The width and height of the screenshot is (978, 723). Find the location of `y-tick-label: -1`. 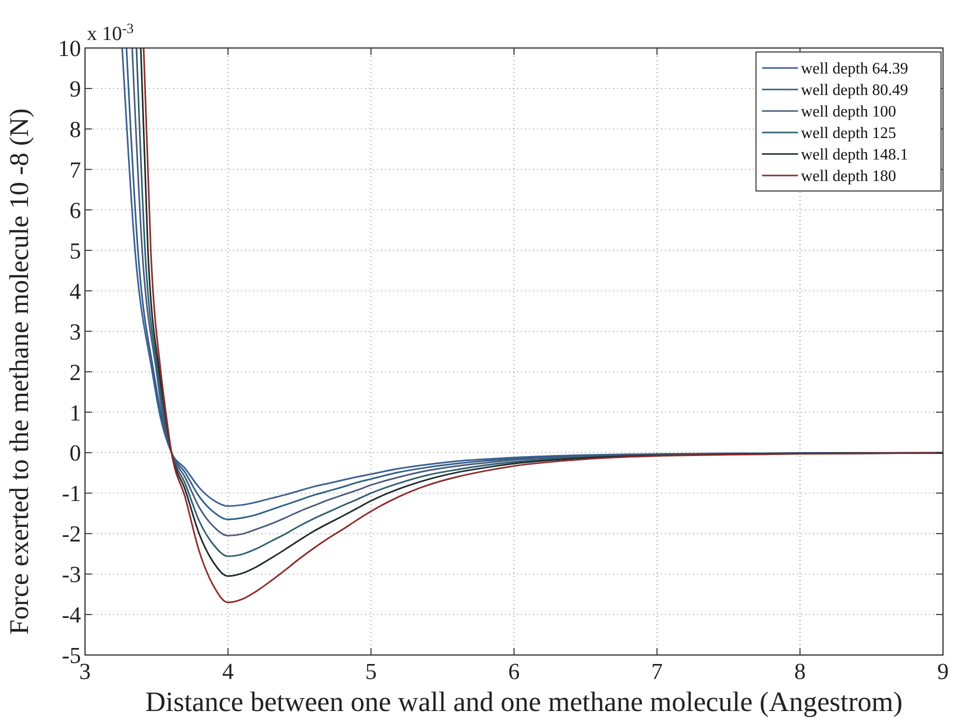

y-tick-label: -1 is located at coordinates (71, 493).